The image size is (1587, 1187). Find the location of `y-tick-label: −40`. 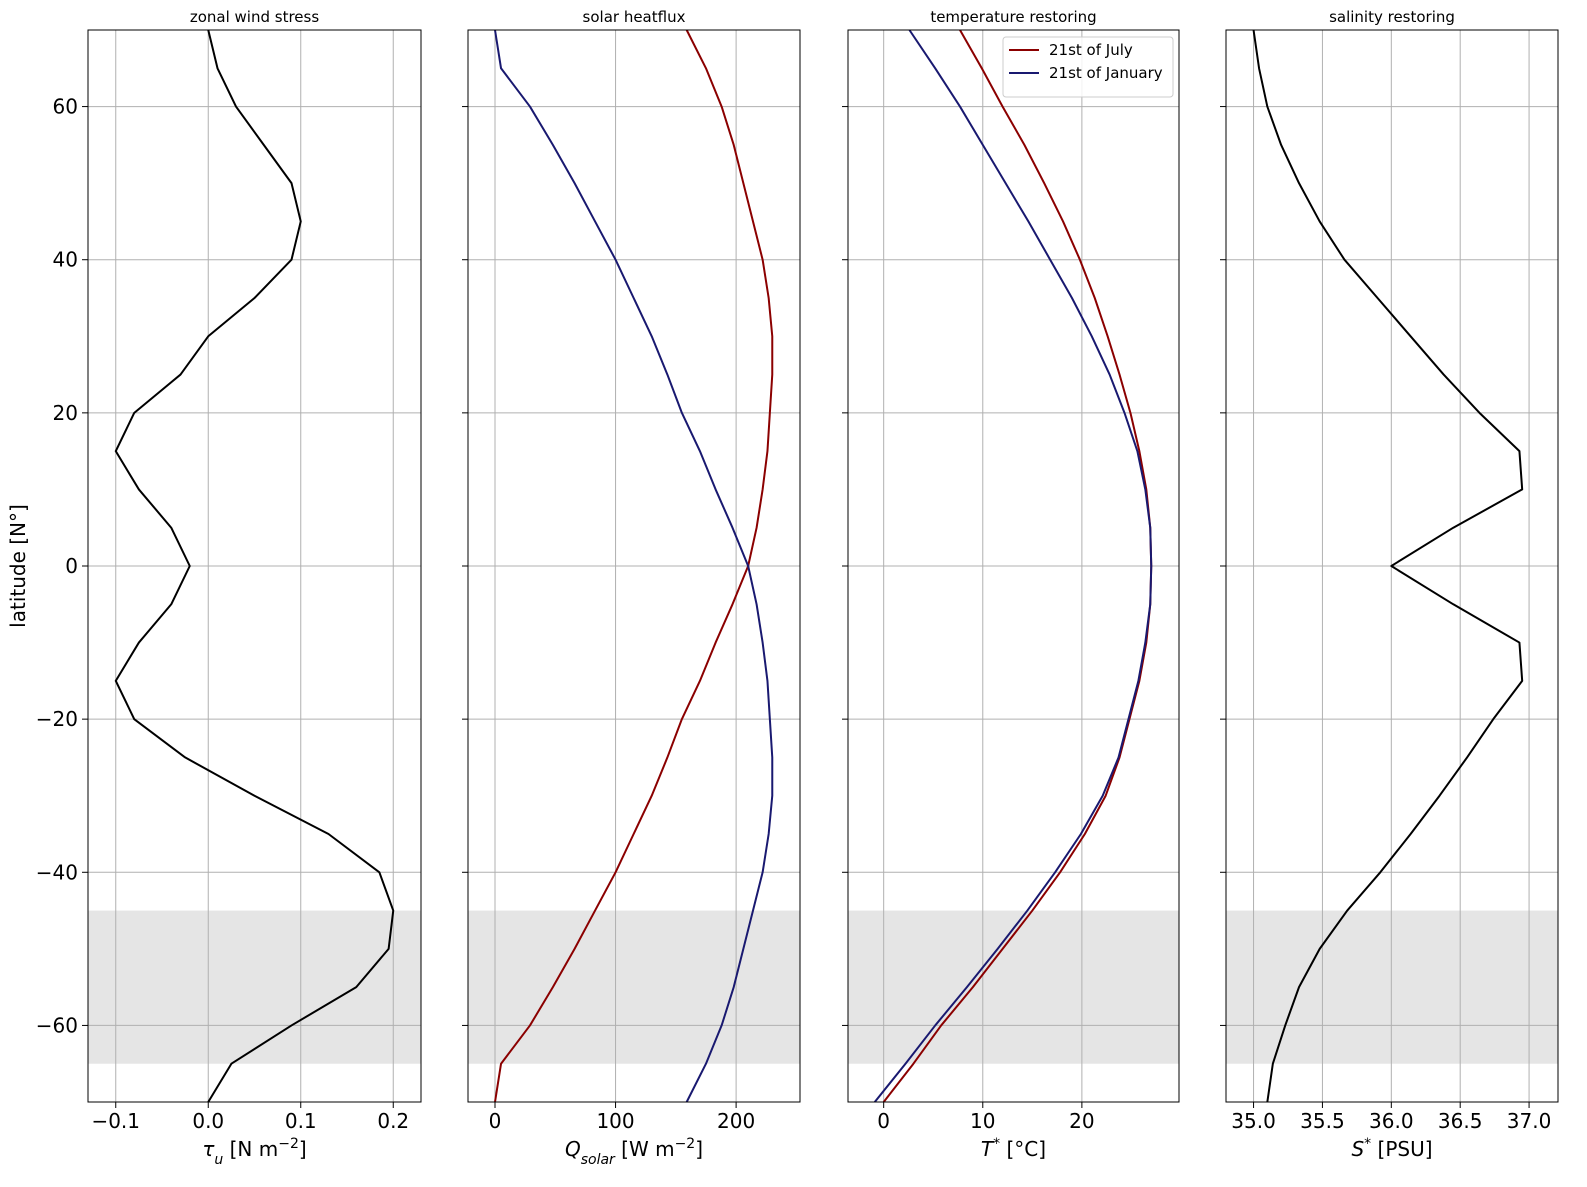

y-tick-label: −40 is located at coordinates (57, 872).